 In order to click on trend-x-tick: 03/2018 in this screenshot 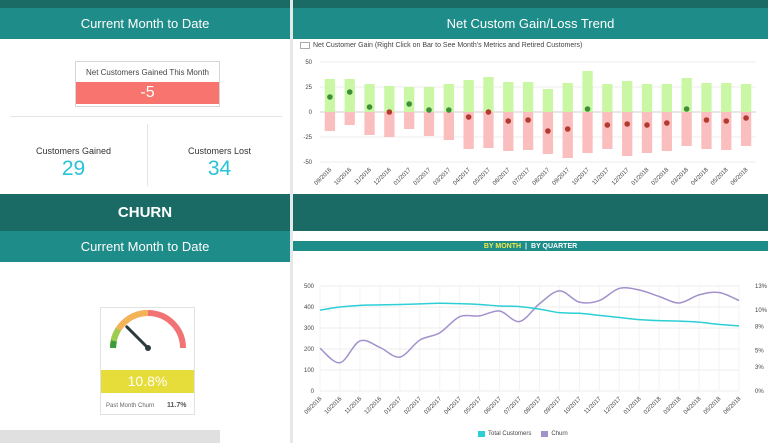, I will do `click(680, 177)`.